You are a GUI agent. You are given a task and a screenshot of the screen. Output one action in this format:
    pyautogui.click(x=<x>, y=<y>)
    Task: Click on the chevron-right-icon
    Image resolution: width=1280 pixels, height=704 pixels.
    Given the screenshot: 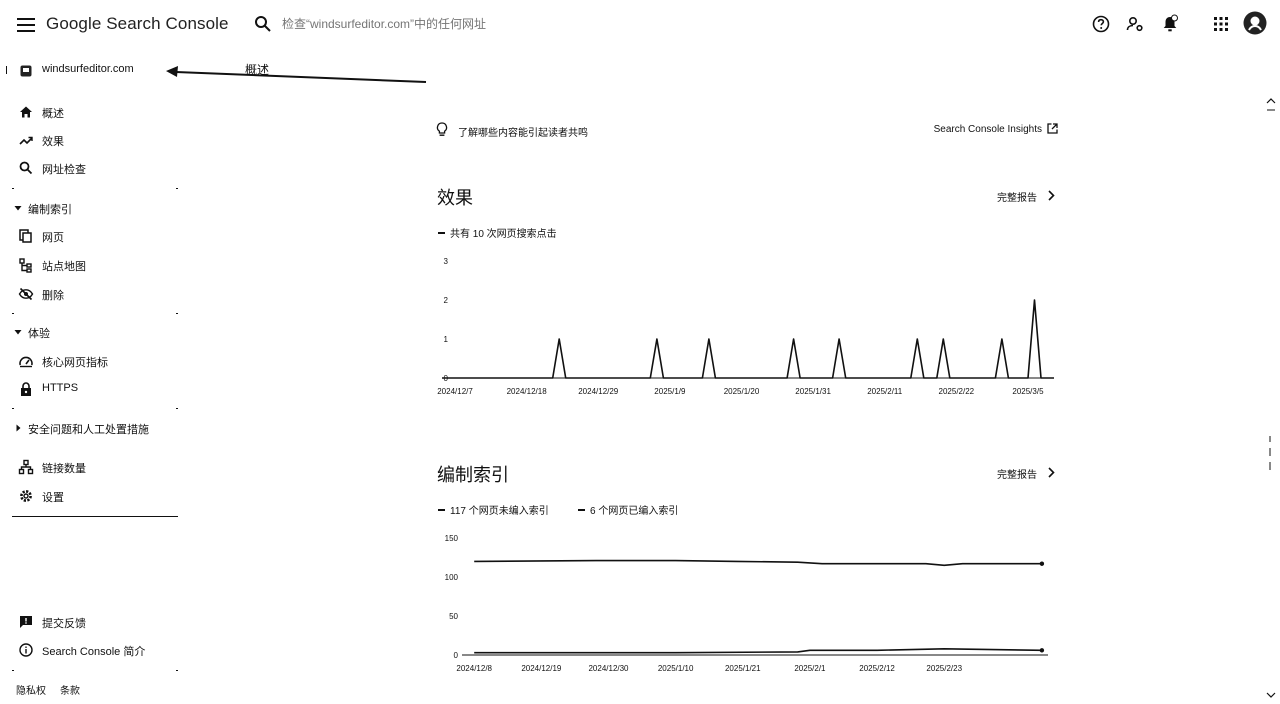 What is the action you would take?
    pyautogui.click(x=18, y=428)
    